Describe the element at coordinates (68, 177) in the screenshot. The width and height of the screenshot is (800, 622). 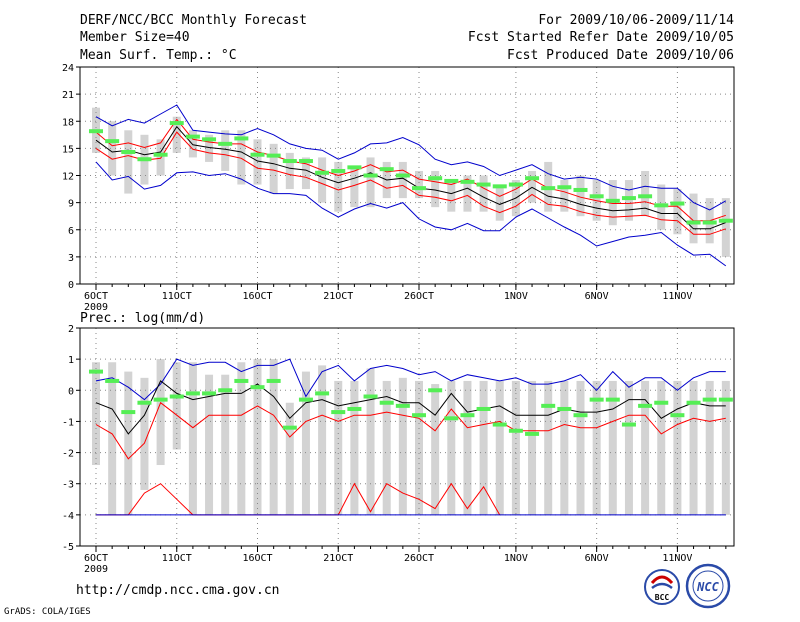
I see `y-tick-label: 12` at that location.